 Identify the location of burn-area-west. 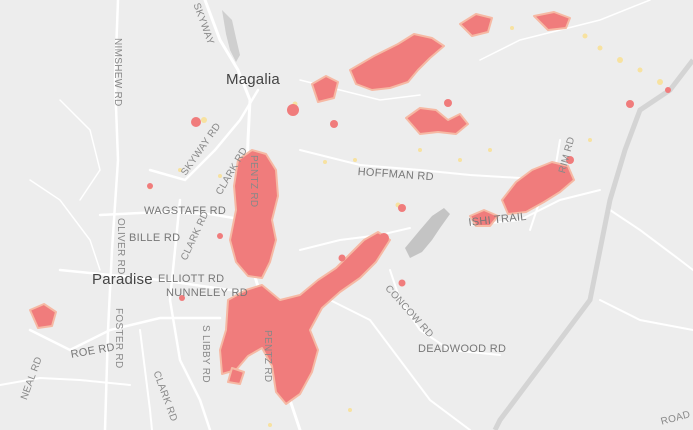
(43, 316).